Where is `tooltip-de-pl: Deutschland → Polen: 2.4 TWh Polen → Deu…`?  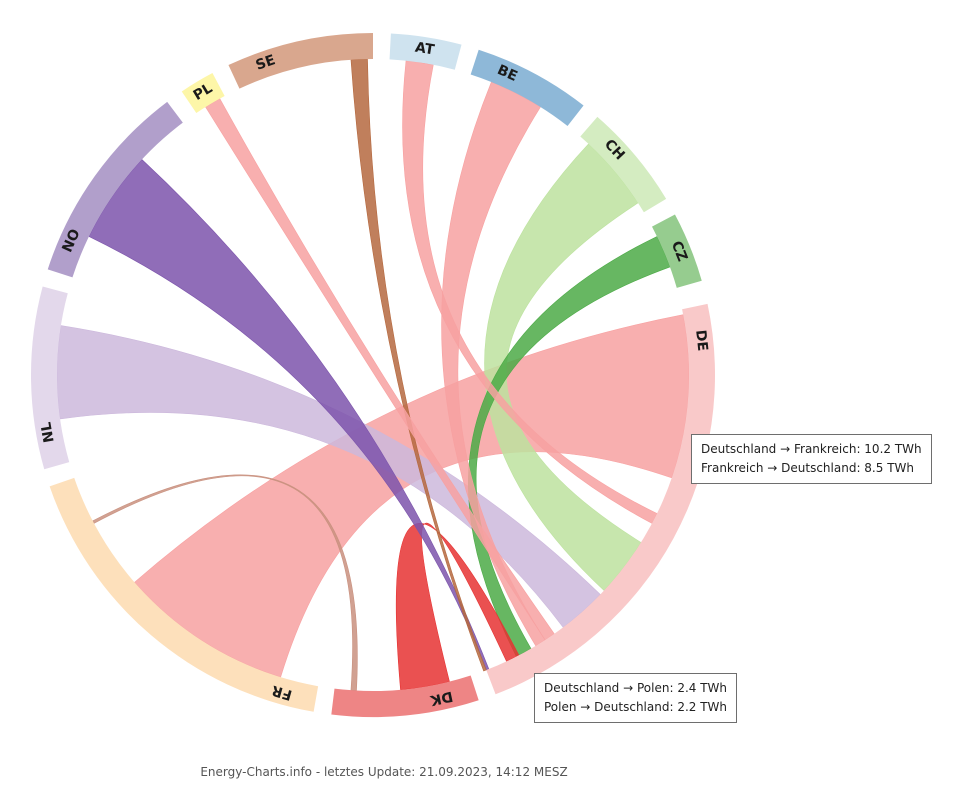
tooltip-de-pl: Deutschland → Polen: 2.4 TWh Polen → Deu… is located at coordinates (636, 698).